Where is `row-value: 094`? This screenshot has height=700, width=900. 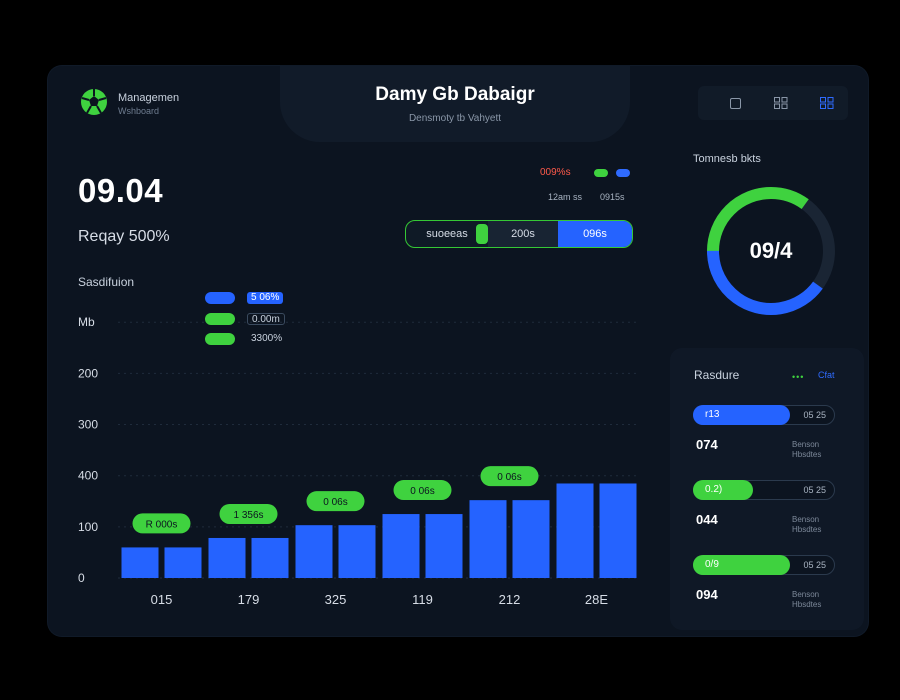 row-value: 094 is located at coordinates (707, 594).